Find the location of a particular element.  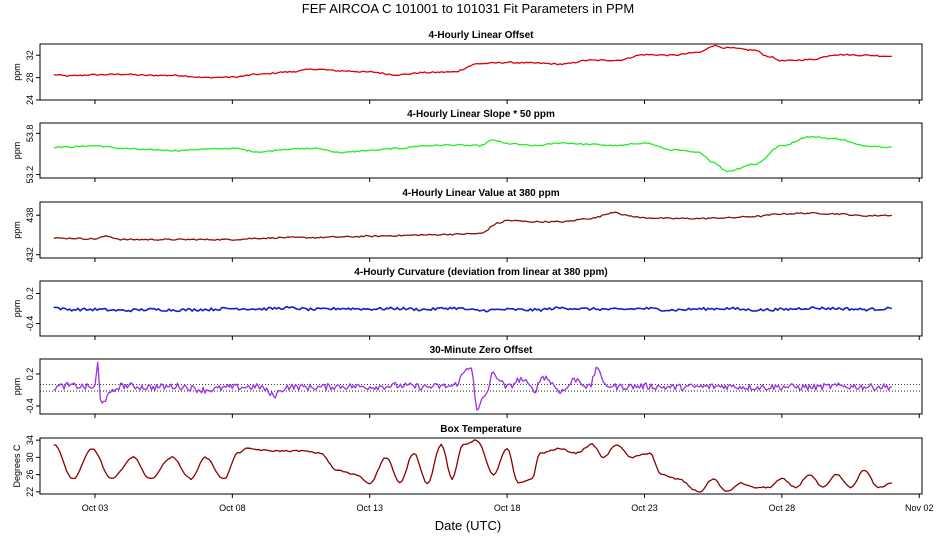

y-tick-label: 24 is located at coordinates (30, 100).